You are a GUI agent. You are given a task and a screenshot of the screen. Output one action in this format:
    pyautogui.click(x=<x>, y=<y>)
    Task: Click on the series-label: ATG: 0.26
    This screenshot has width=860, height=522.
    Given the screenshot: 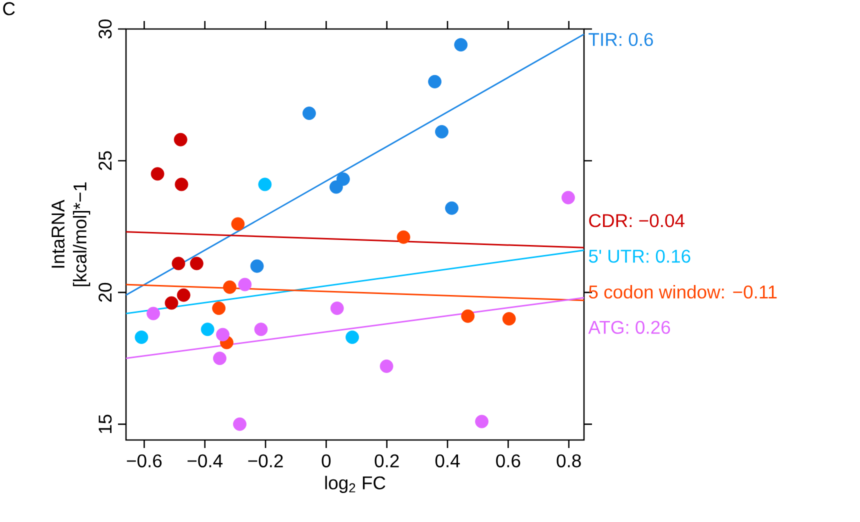 What is the action you would take?
    pyautogui.click(x=629, y=327)
    